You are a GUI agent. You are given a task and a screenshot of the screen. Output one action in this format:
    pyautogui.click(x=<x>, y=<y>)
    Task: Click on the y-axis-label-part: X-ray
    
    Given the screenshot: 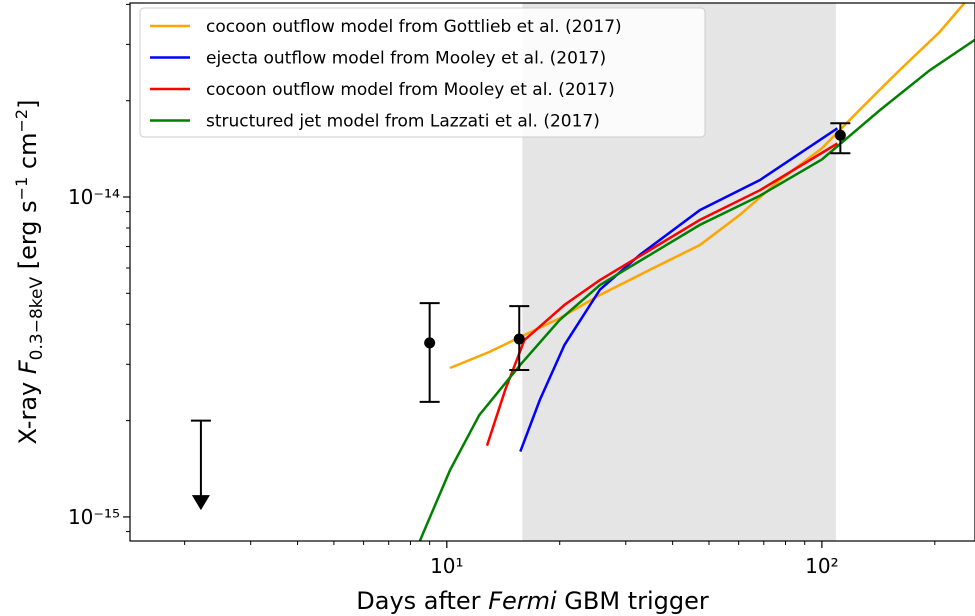 What is the action you would take?
    pyautogui.click(x=28, y=409)
    